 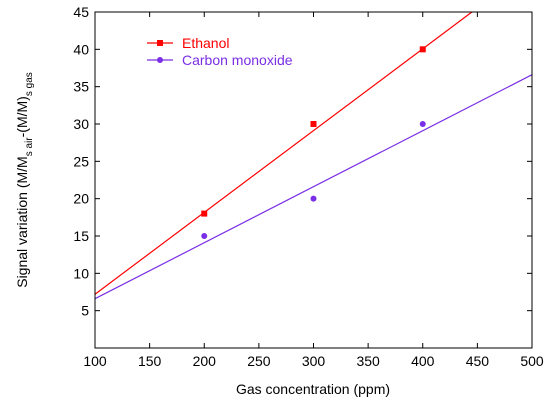 I want to click on y-tick-label: 25, so click(x=81, y=161).